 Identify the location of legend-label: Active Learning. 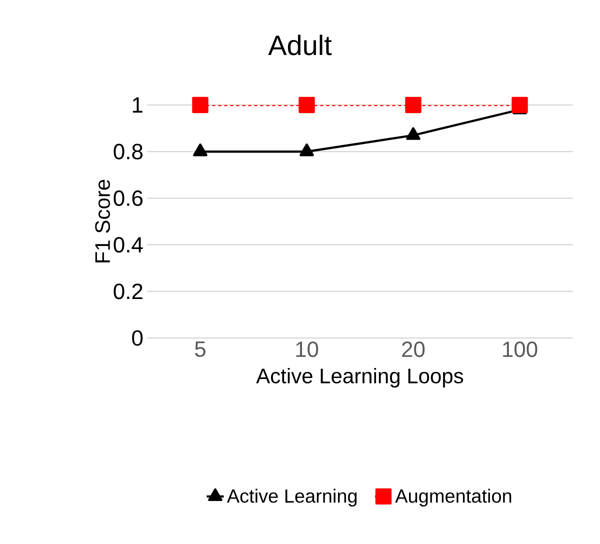
(291, 497).